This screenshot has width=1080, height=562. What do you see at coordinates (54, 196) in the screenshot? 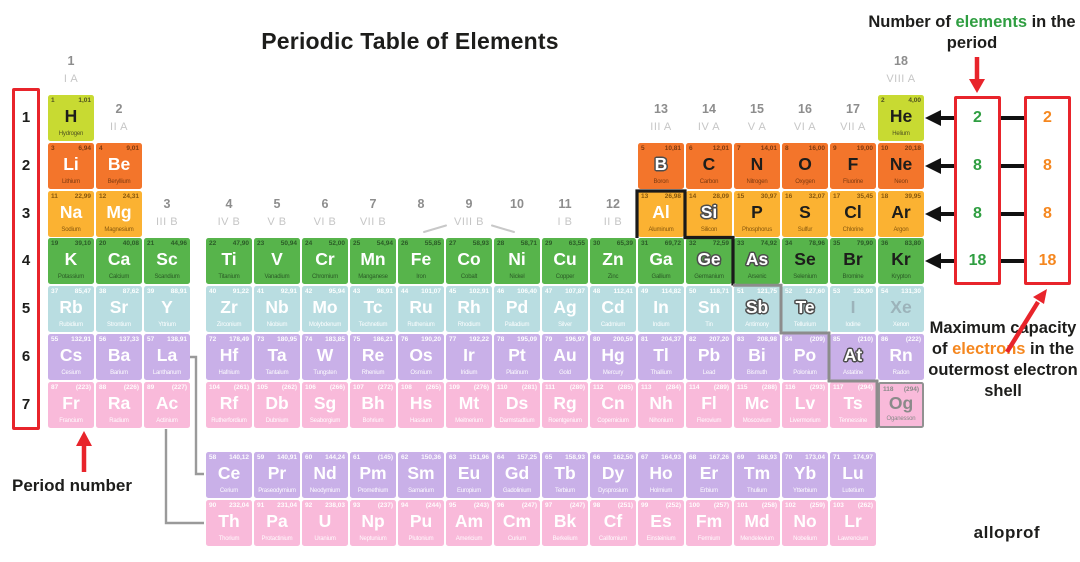
I see `atomic-number: 11` at bounding box center [54, 196].